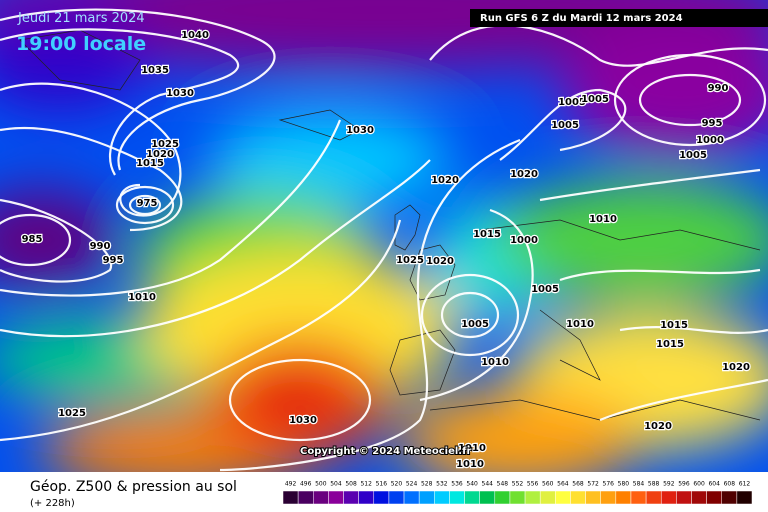 The image size is (768, 512). Describe the element at coordinates (488, 484) in the screenshot. I see `scale-label: 544` at that location.